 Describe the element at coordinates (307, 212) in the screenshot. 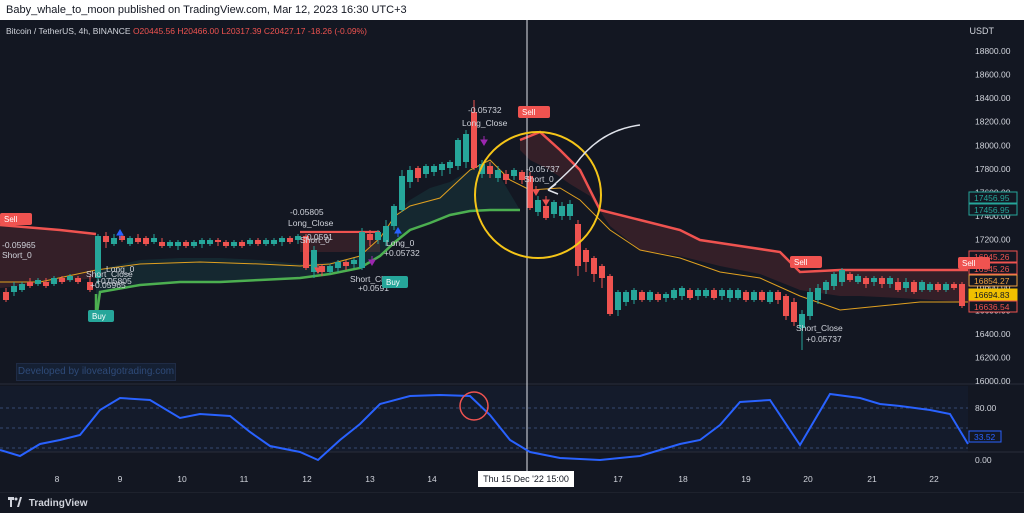

I see `strategy-annotation: -0.05805` at that location.